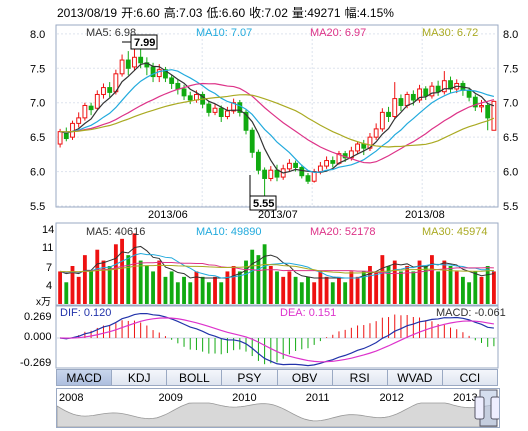 This screenshot has width=528, height=431. Describe the element at coordinates (168, 215) in the screenshot. I see `x-tick-jun: 2013/06` at that location.